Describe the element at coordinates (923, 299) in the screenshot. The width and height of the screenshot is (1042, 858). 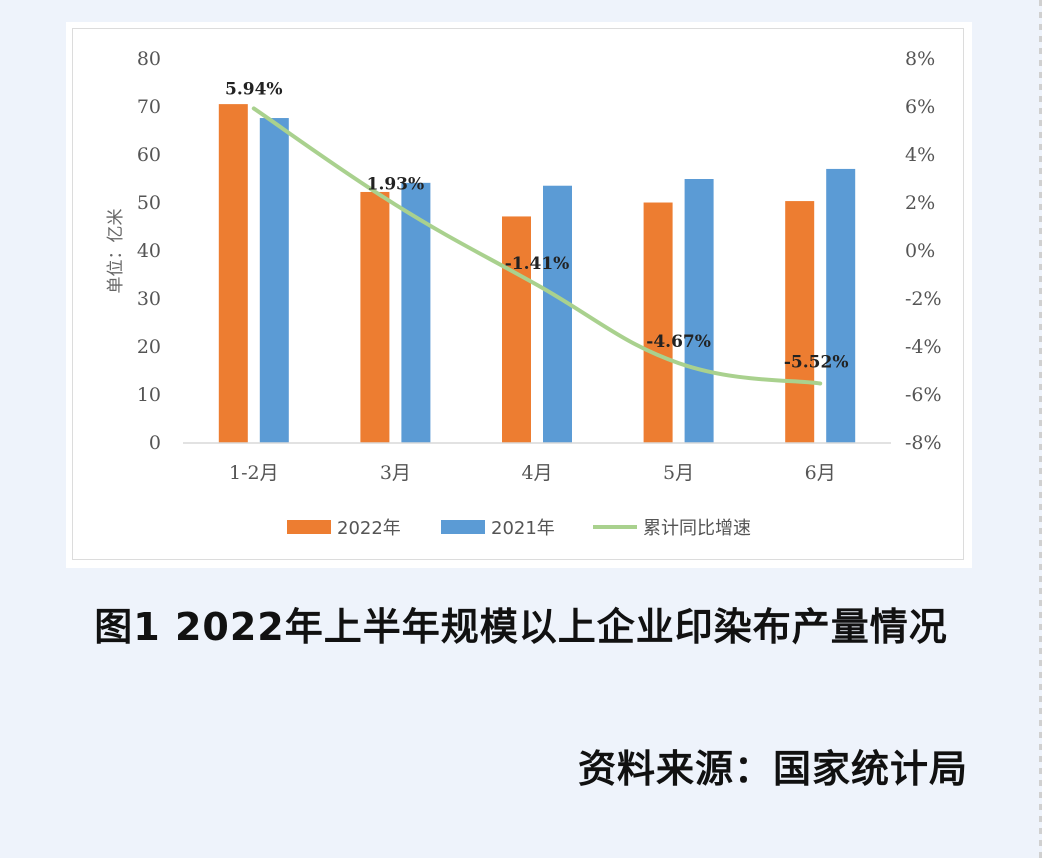
I see `y2-axis-tick-label: -2%` at that location.